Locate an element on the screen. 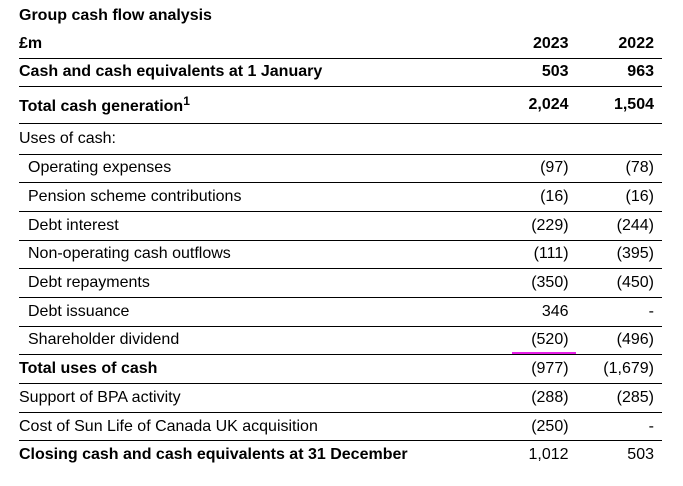 This screenshot has height=486, width=683. row-label: Total uses of cash is located at coordinates (255, 369).